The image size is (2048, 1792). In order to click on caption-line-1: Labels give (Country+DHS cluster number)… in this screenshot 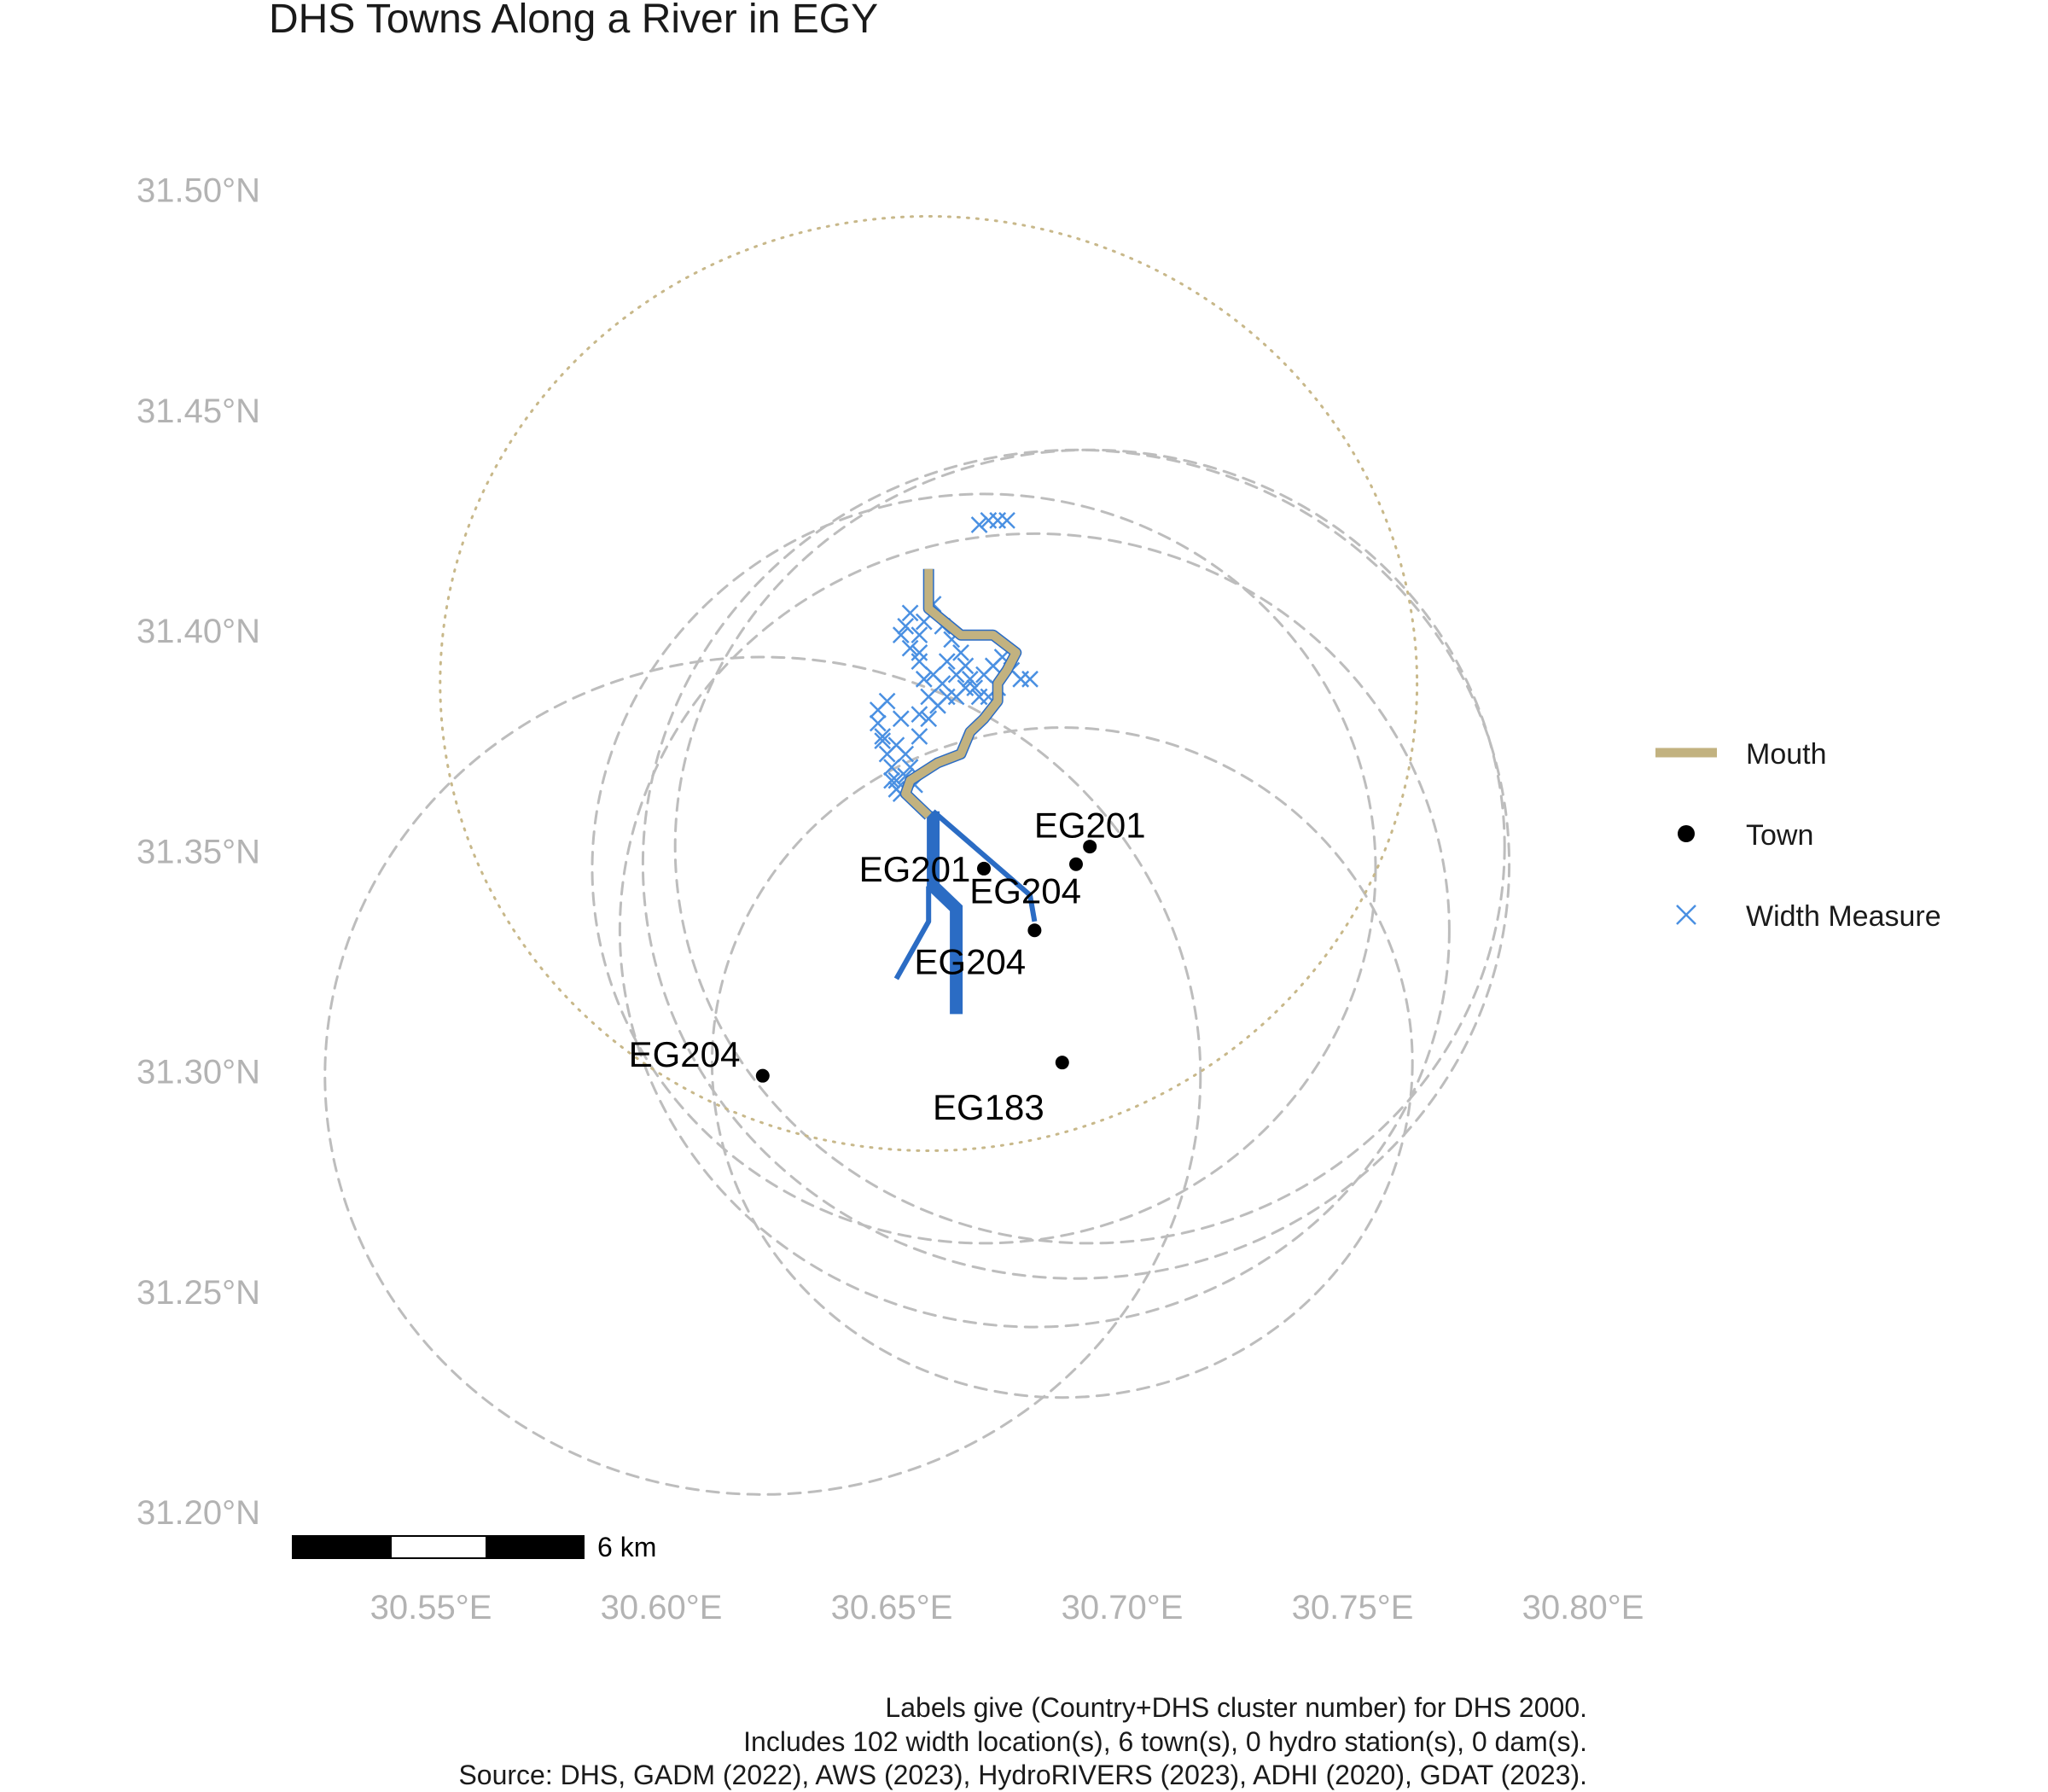, I will do `click(1236, 1707)`.